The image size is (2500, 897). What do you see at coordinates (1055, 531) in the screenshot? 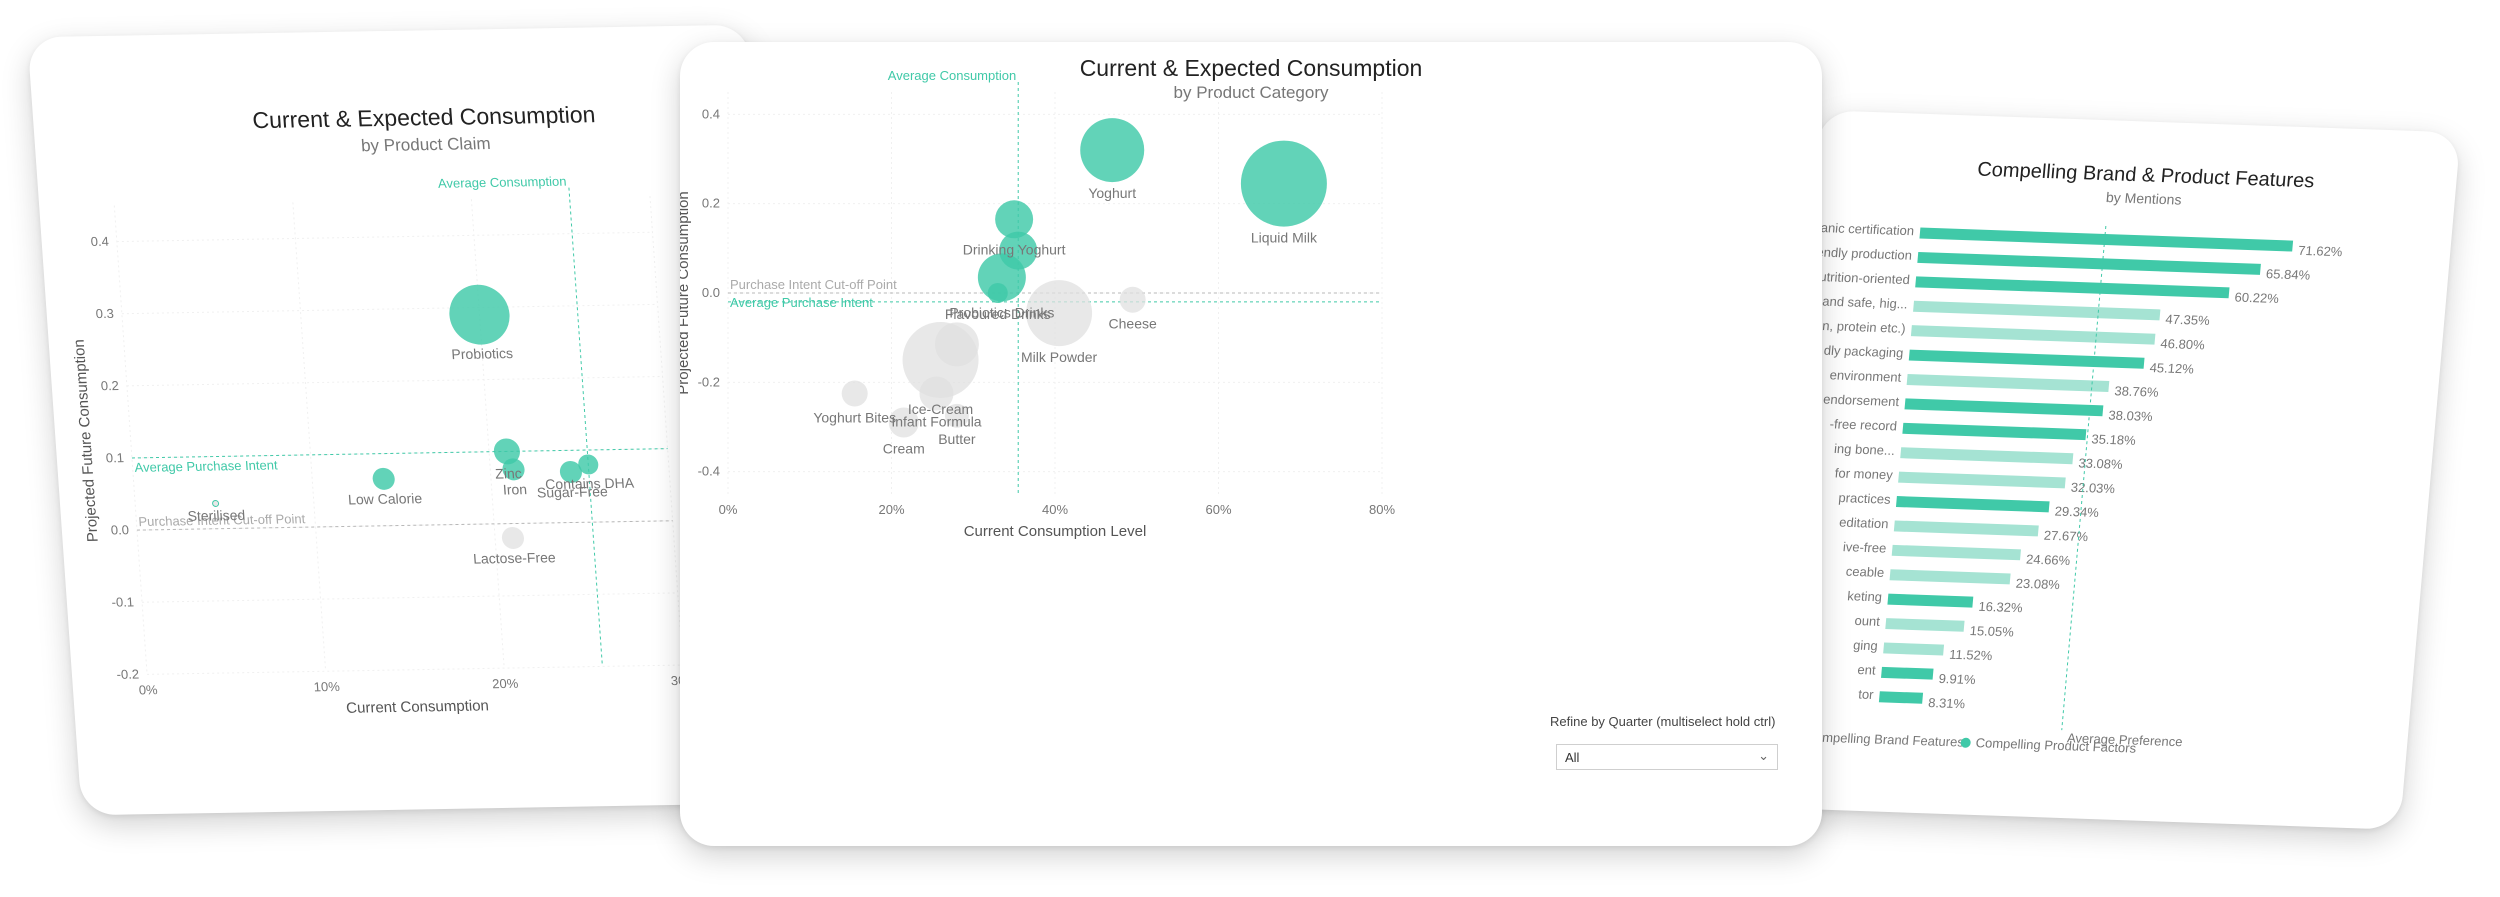
I see `main-x-axis-title: Current Consumption Level` at bounding box center [1055, 531].